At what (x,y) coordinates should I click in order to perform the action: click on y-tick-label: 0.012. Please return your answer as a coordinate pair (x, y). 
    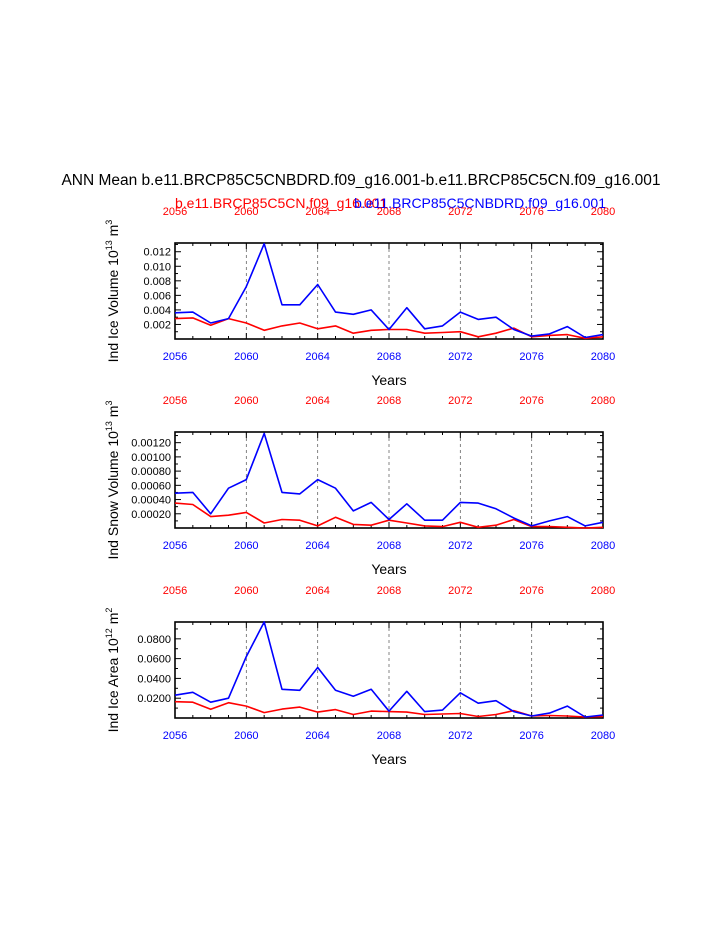
    Looking at the image, I should click on (157, 253).